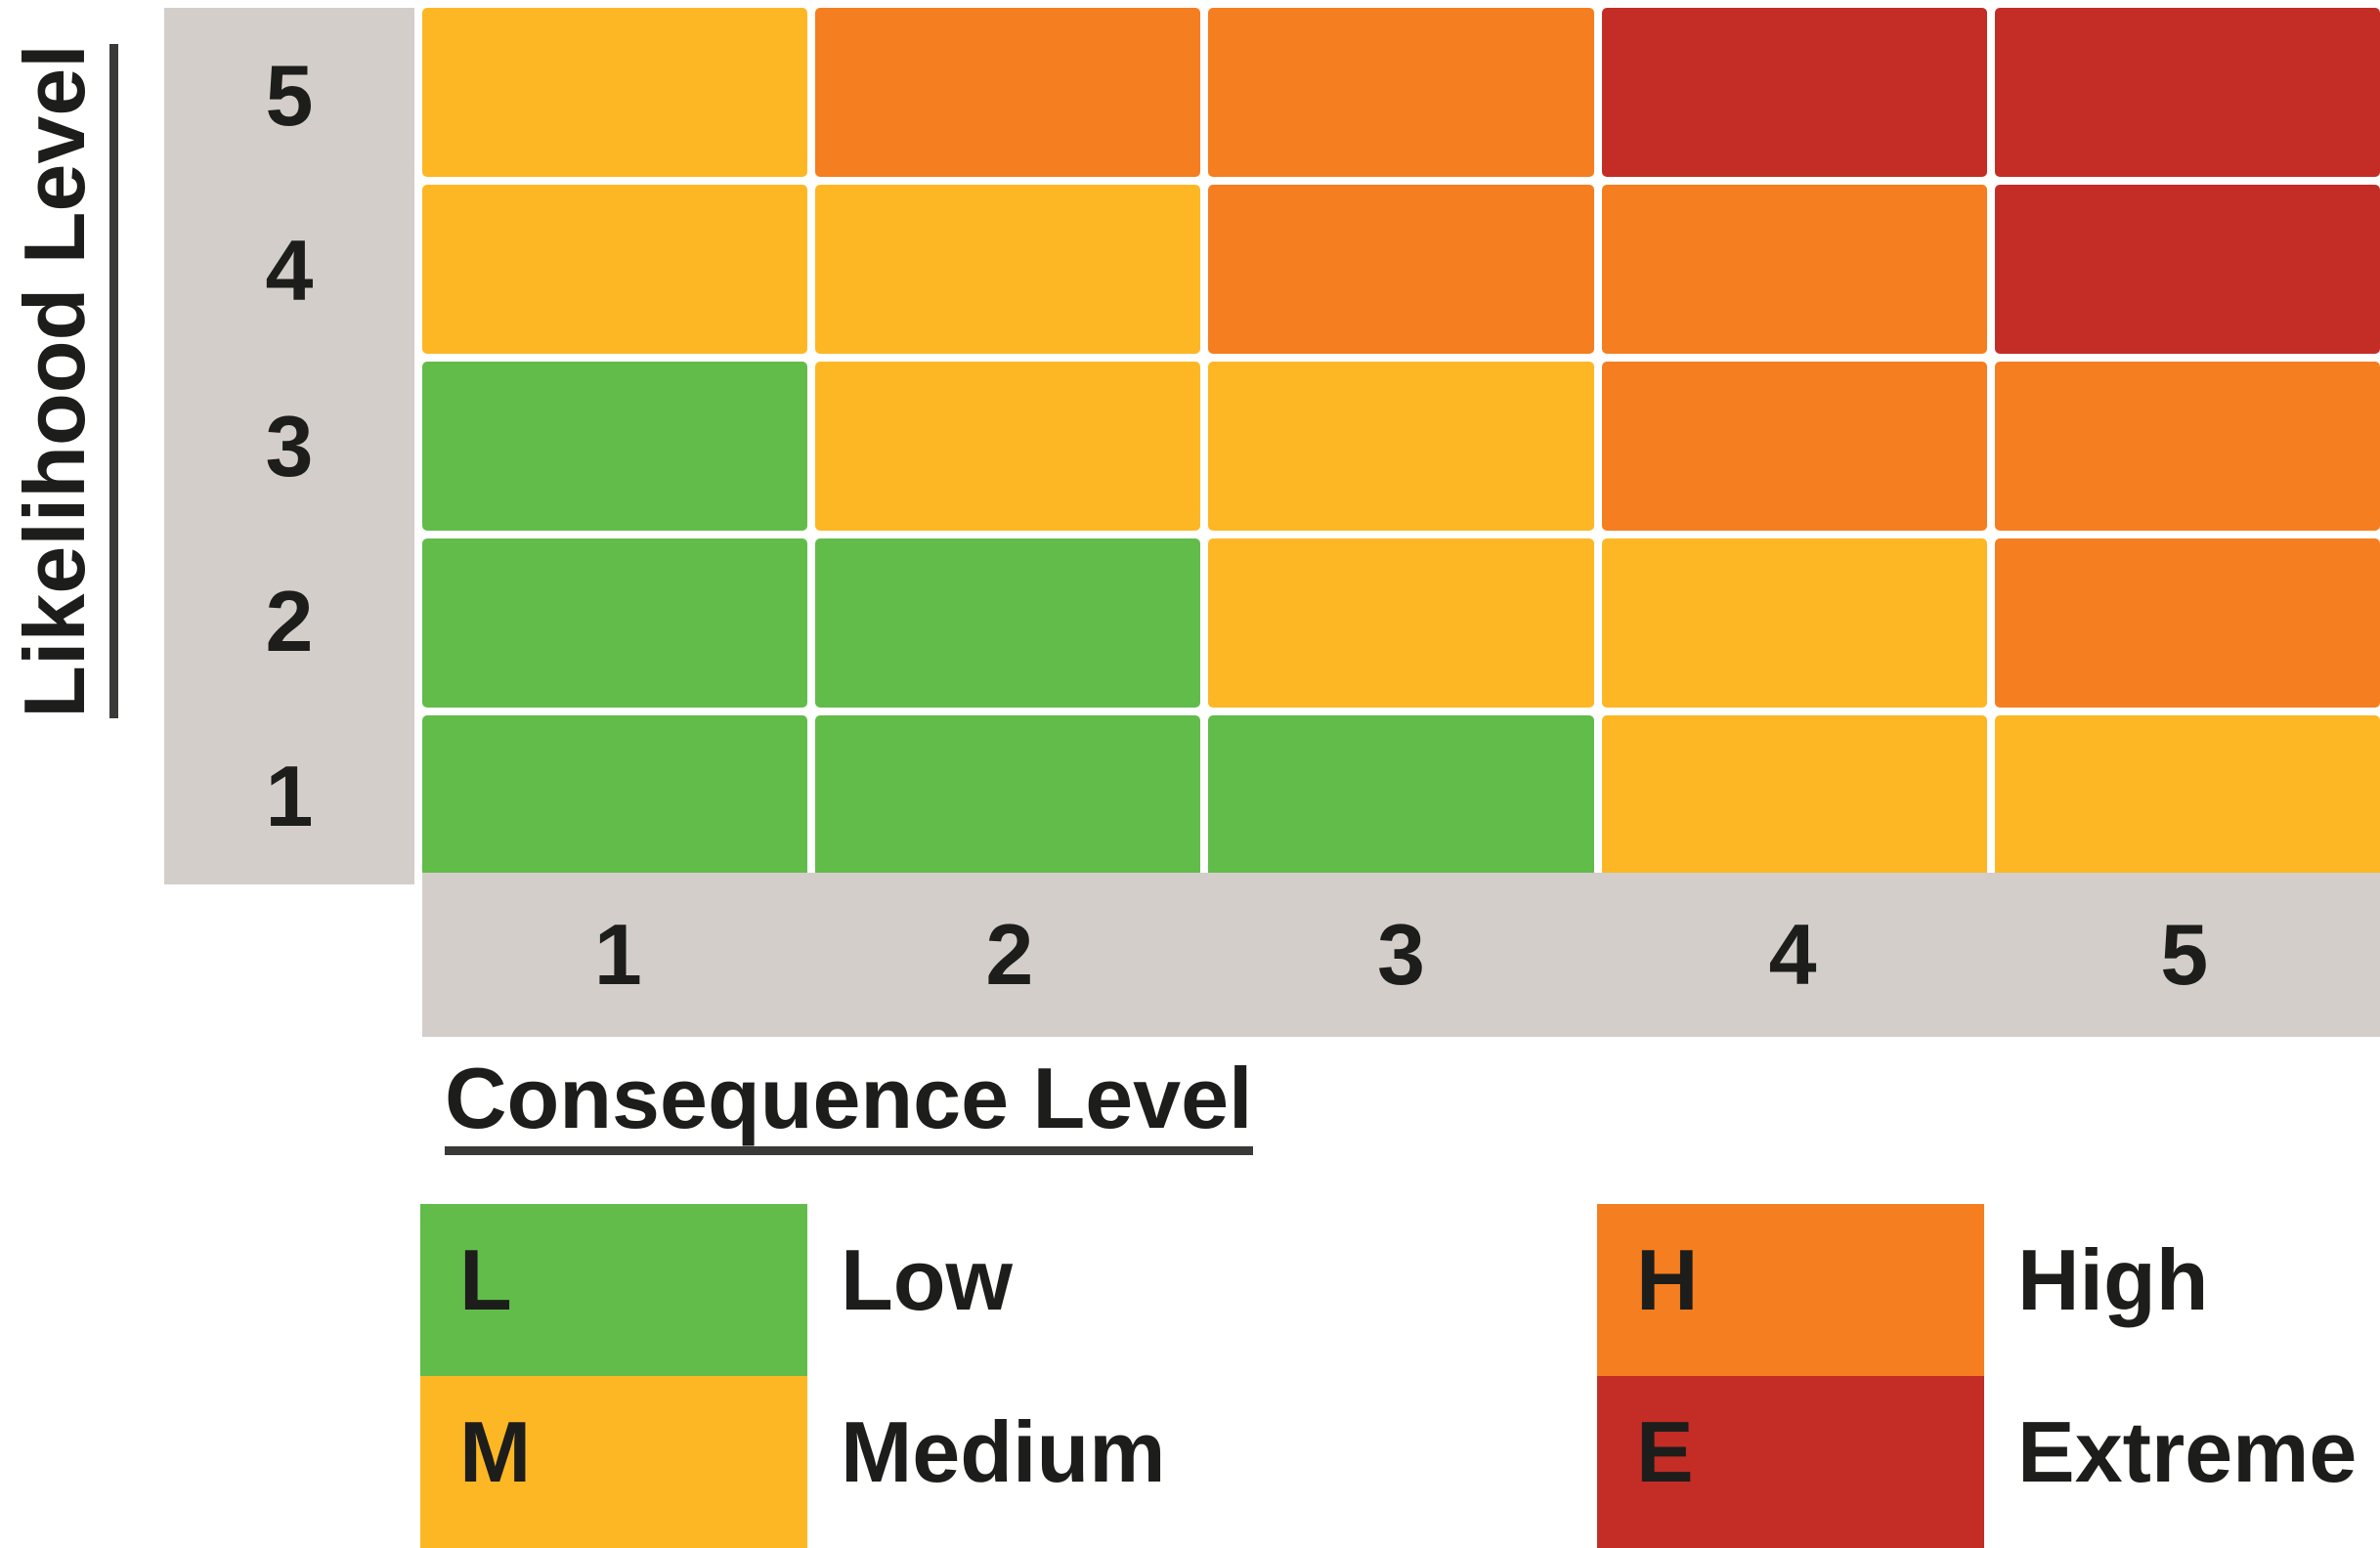 Image resolution: width=2380 pixels, height=1548 pixels. Describe the element at coordinates (1792, 955) in the screenshot. I see `x-tick-4: 4` at that location.